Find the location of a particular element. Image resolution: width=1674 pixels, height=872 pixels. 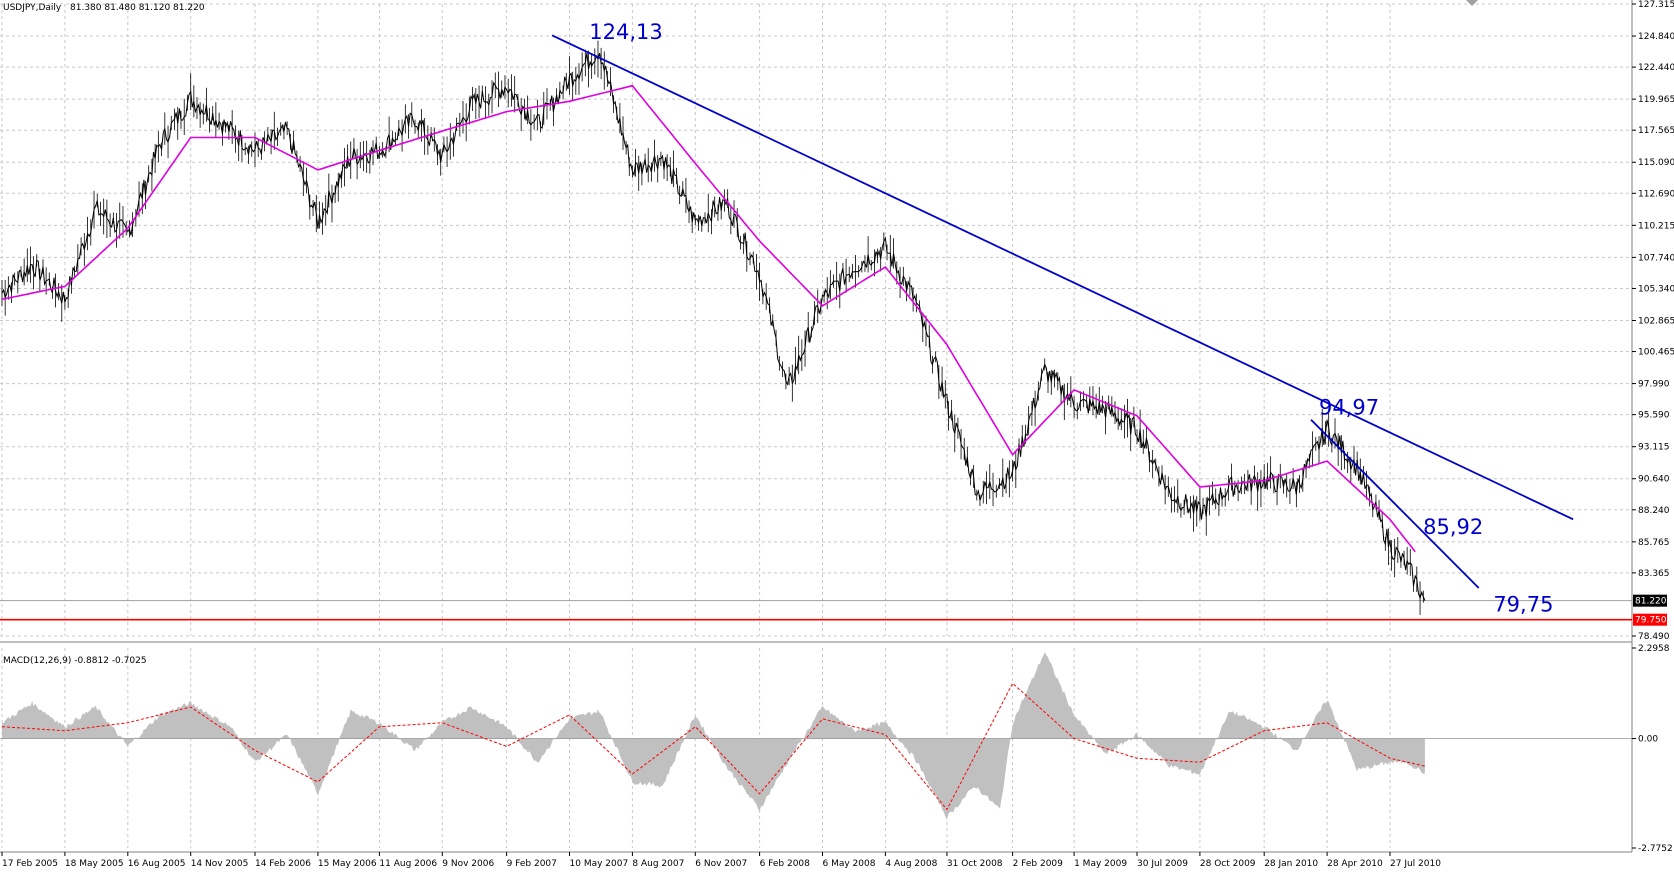

time-tick-label: 27 Jul 2010 is located at coordinates (1415, 864).